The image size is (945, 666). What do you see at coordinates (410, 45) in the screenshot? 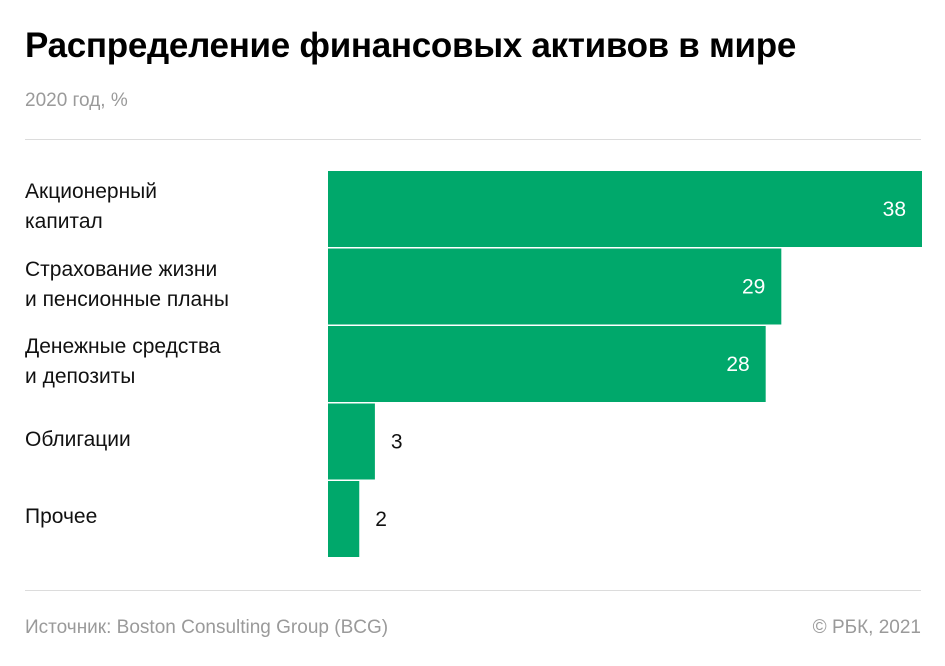
I see `chart-title: Распределение финансовых активов в мире` at bounding box center [410, 45].